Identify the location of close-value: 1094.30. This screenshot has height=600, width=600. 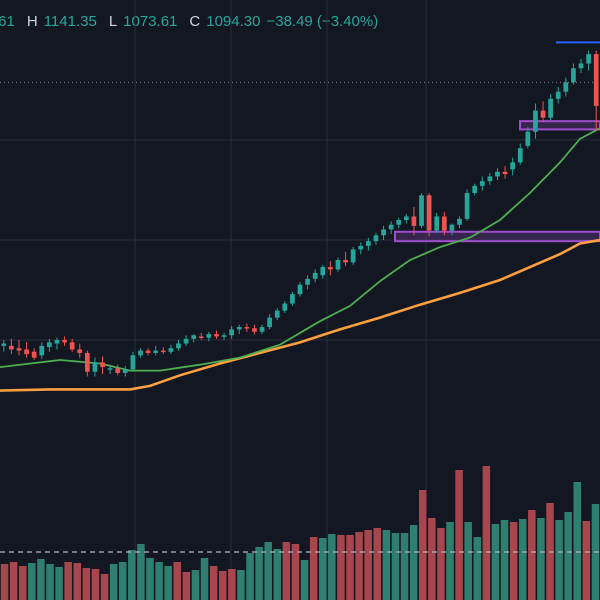
(233, 21).